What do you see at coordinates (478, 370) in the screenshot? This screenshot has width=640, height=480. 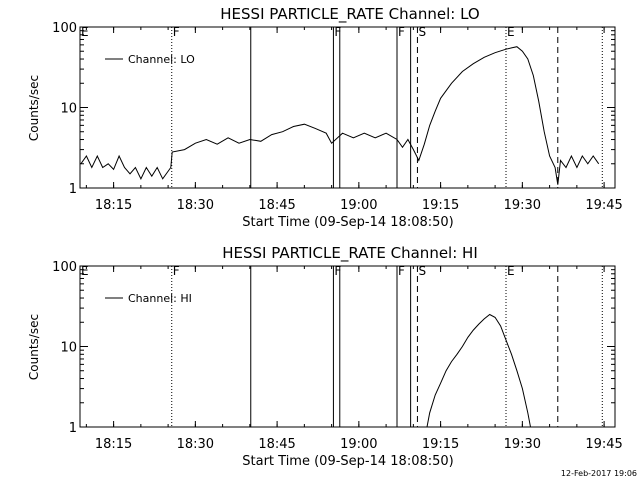 I see `series-line` at bounding box center [478, 370].